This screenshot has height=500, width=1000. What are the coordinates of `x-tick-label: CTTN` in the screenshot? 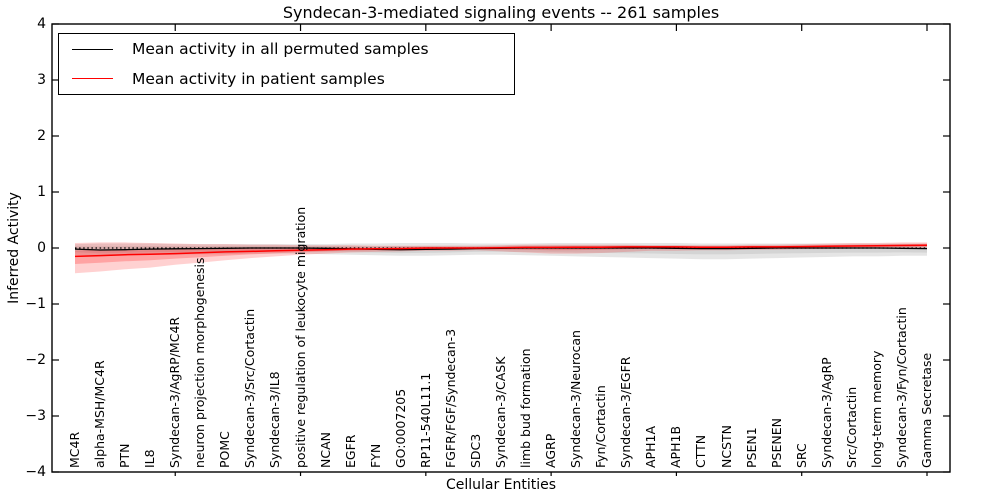 It's located at (701, 451).